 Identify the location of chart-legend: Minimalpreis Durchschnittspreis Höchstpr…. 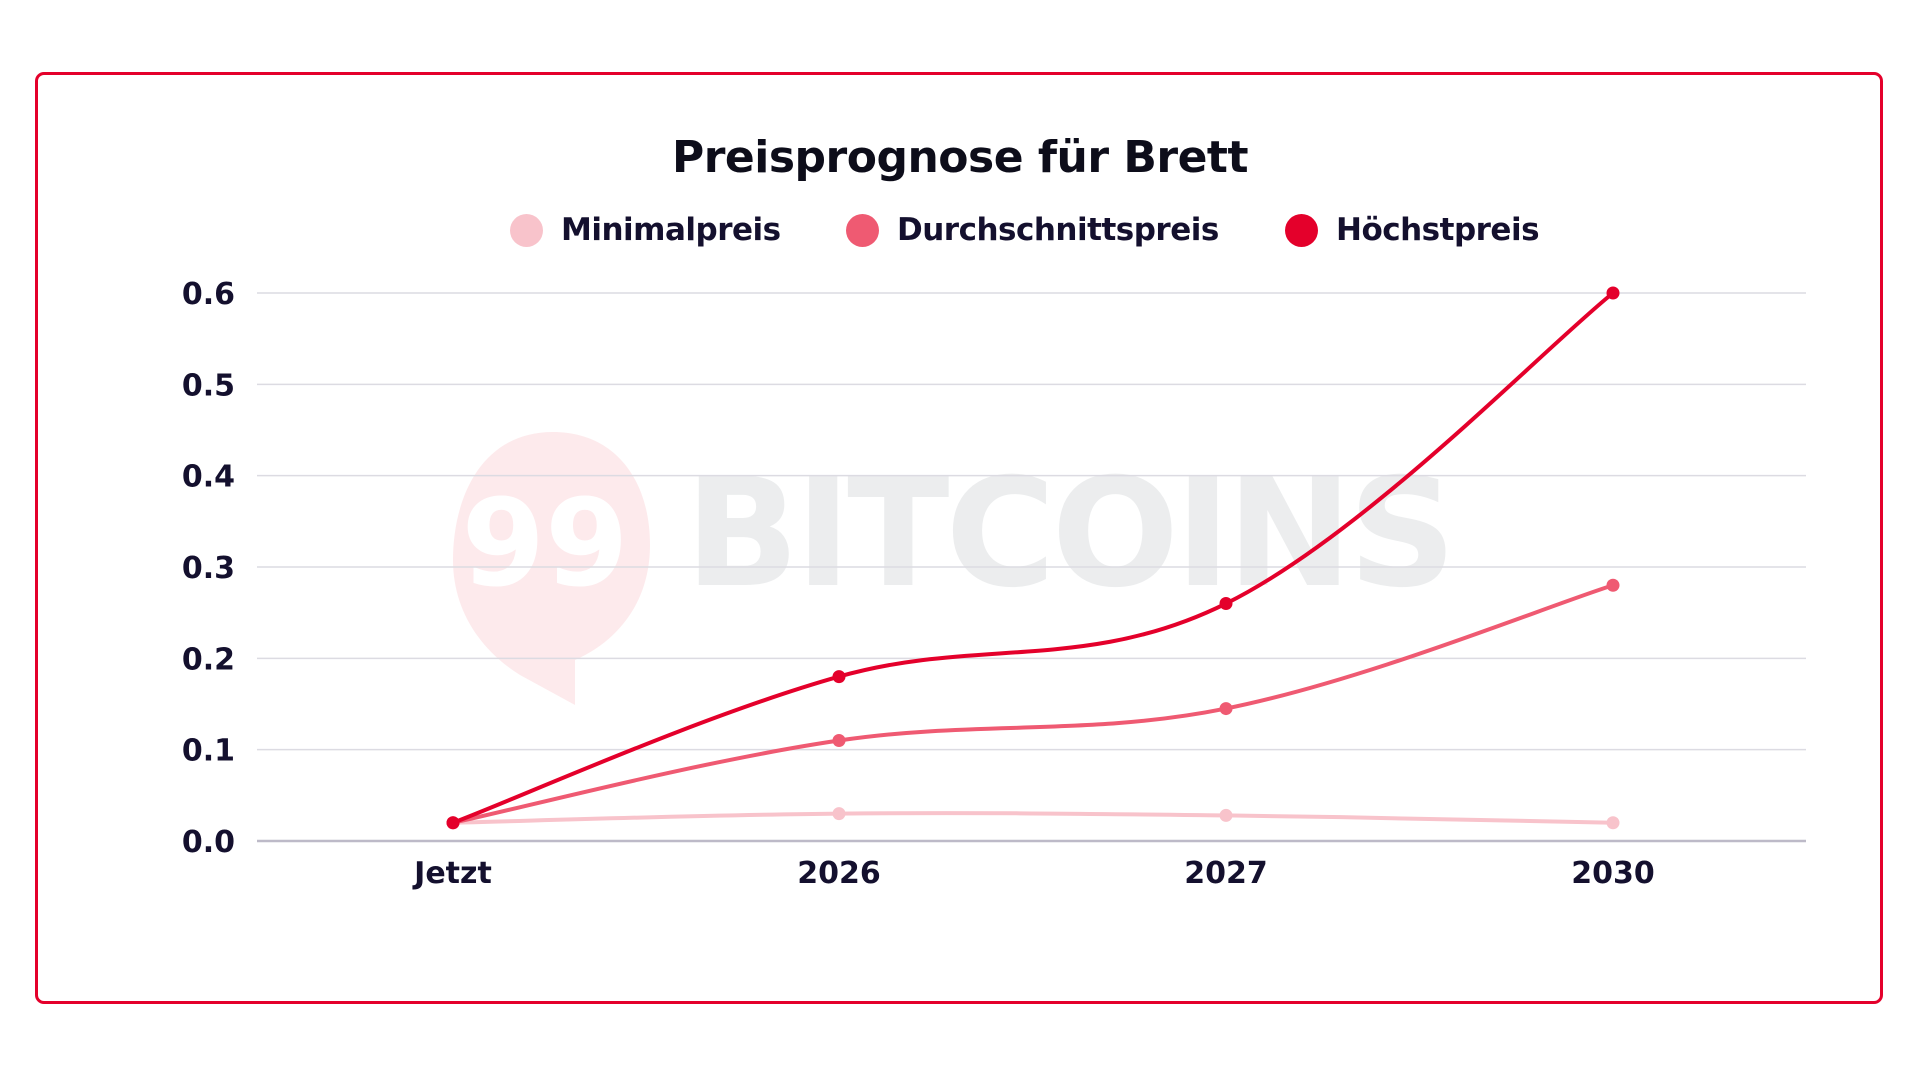
(960, 230).